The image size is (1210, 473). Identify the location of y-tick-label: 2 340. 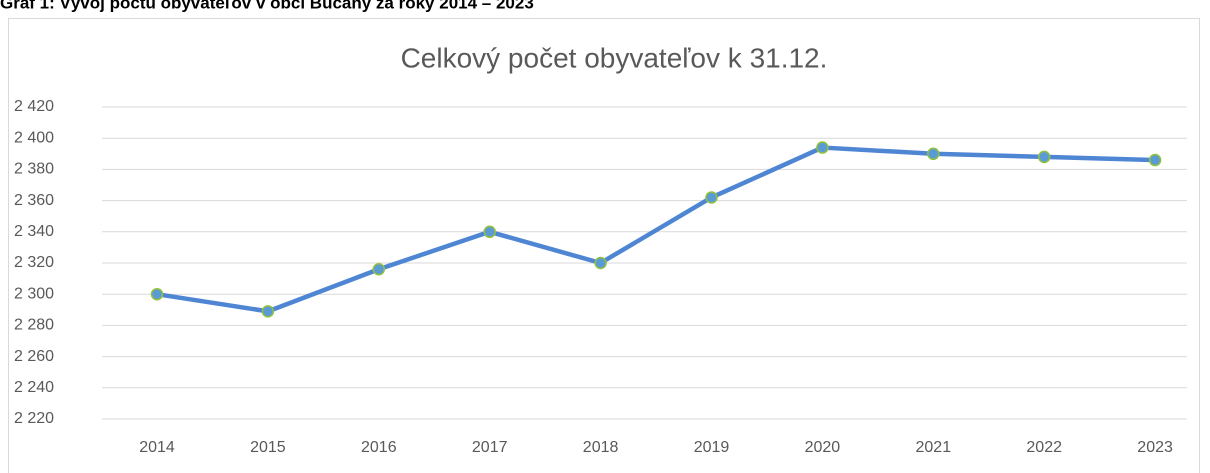
(34, 231).